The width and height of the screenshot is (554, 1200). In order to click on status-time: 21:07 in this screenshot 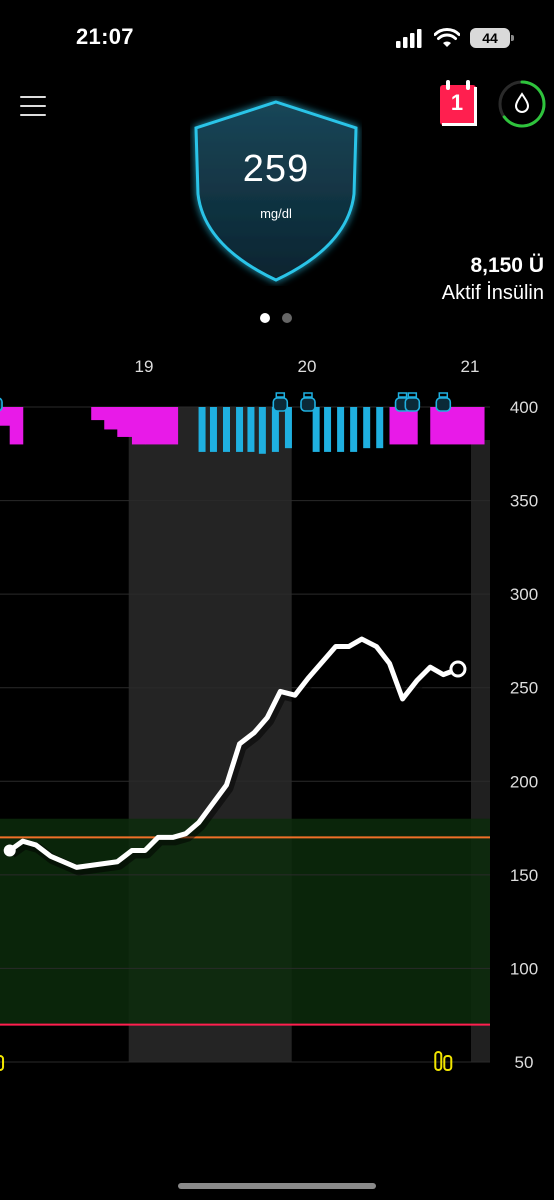, I will do `click(105, 36)`.